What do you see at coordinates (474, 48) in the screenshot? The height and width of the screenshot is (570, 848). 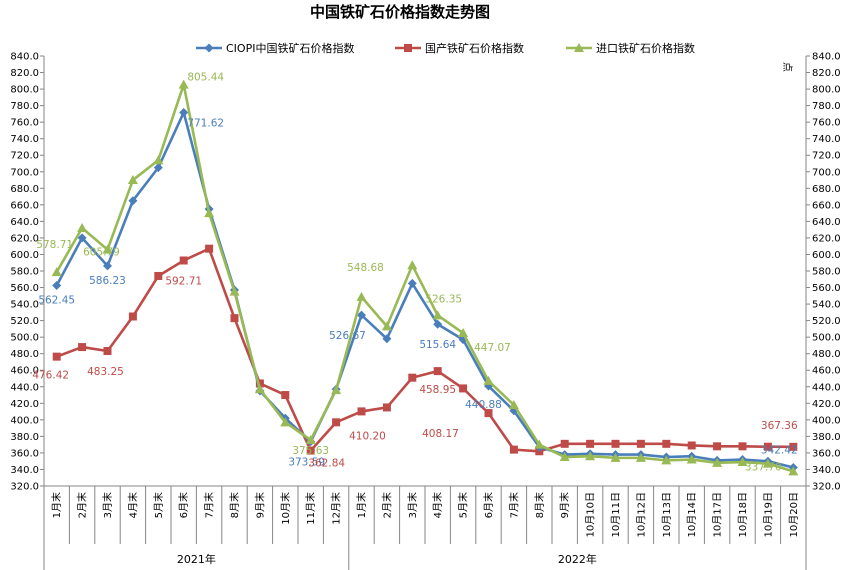 I see `legend-label: 国产铁矿石价格指数` at bounding box center [474, 48].